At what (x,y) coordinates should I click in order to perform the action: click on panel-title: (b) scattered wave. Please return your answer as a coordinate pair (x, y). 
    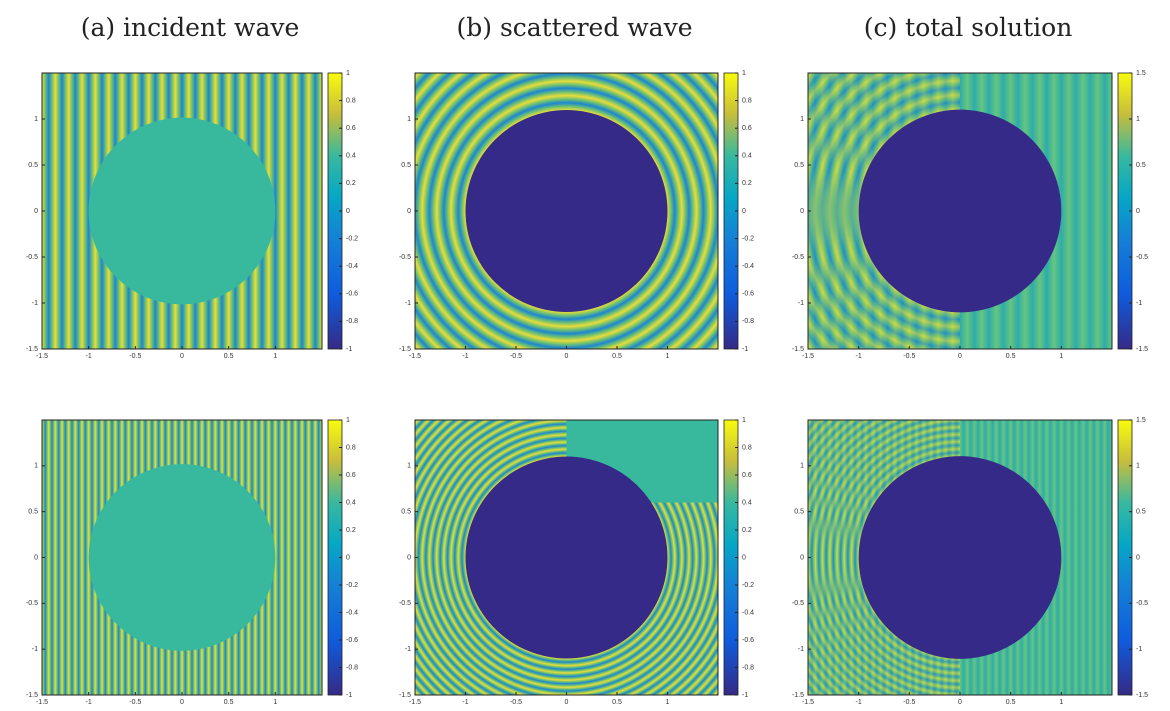
    Looking at the image, I should click on (575, 27).